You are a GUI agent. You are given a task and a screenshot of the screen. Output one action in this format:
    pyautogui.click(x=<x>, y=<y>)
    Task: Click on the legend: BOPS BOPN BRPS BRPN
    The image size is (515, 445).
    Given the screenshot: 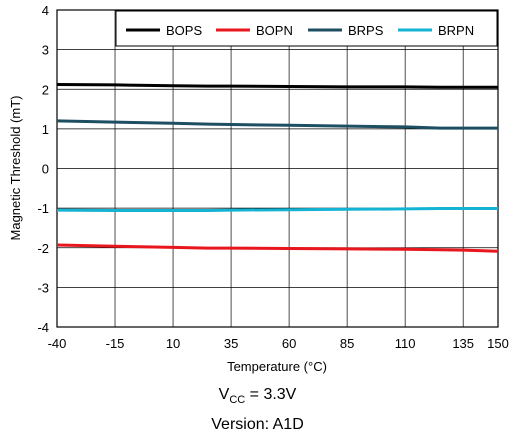 What is the action you would take?
    pyautogui.click(x=306, y=28)
    